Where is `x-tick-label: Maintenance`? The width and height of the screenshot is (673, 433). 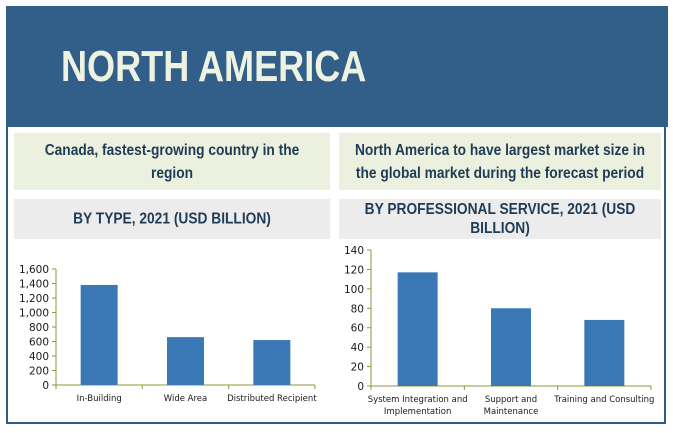 x-tick-label: Maintenance is located at coordinates (511, 412).